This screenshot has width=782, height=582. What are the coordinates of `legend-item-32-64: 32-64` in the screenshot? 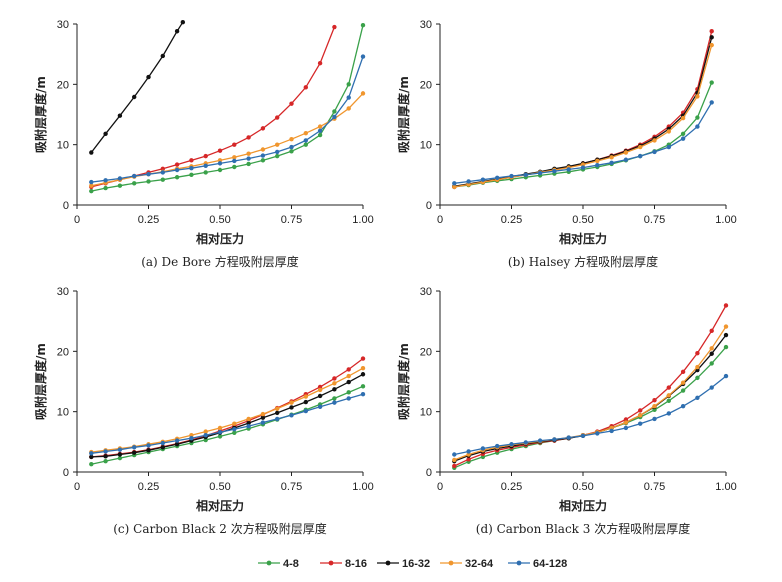 It's located at (467, 564).